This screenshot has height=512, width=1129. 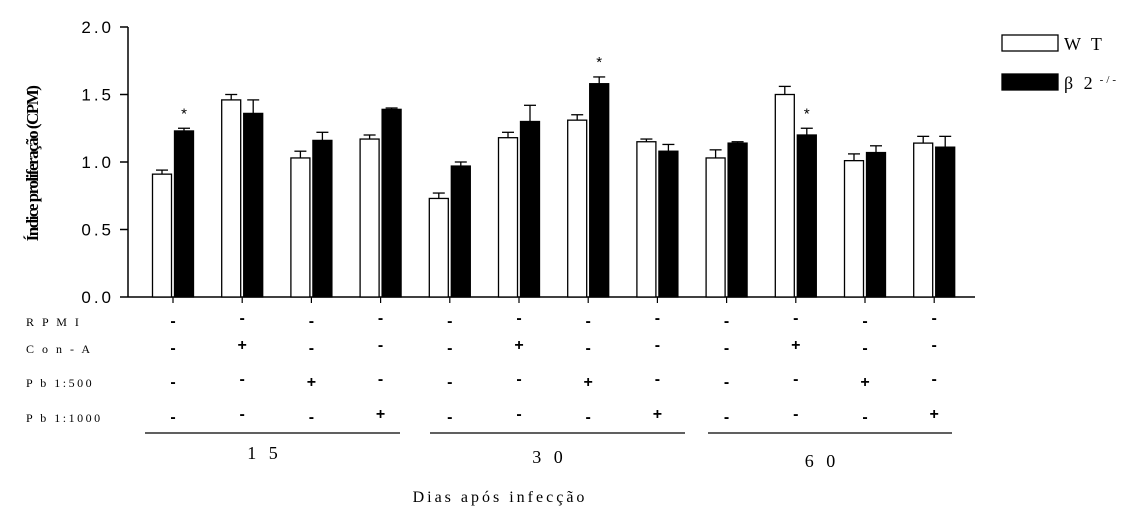 I want to click on x-axis-label: Dias após infecção, so click(x=500, y=497).